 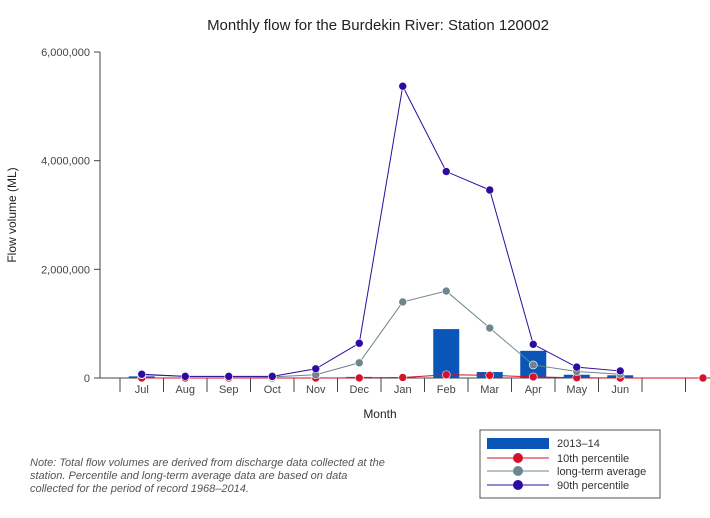 What do you see at coordinates (446, 390) in the screenshot?
I see `x-tick-label: Feb` at bounding box center [446, 390].